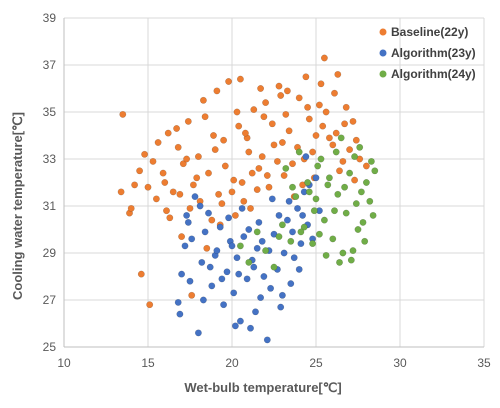 This screenshot has height=408, width=500. I want to click on y-tick-label: 25, so click(50, 347).